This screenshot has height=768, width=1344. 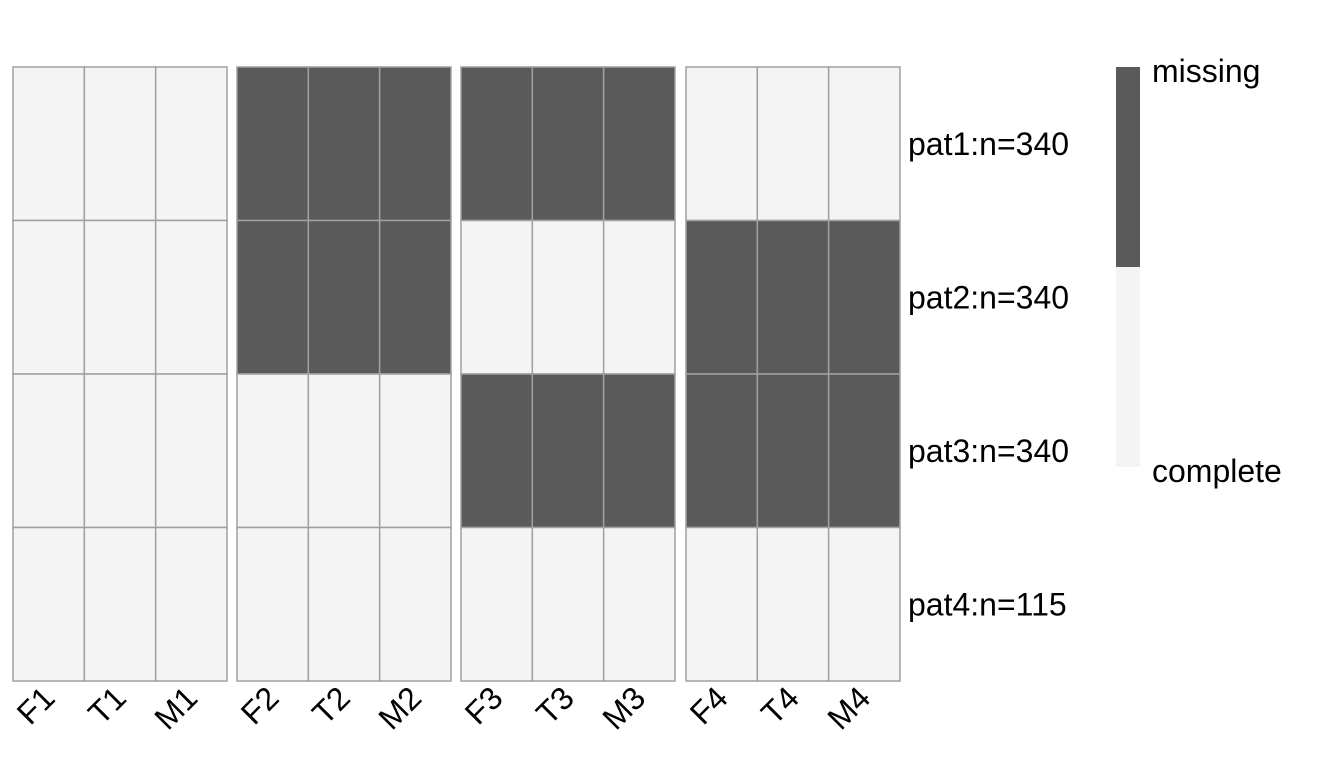 I want to click on column-label: M3, so click(x=623, y=707).